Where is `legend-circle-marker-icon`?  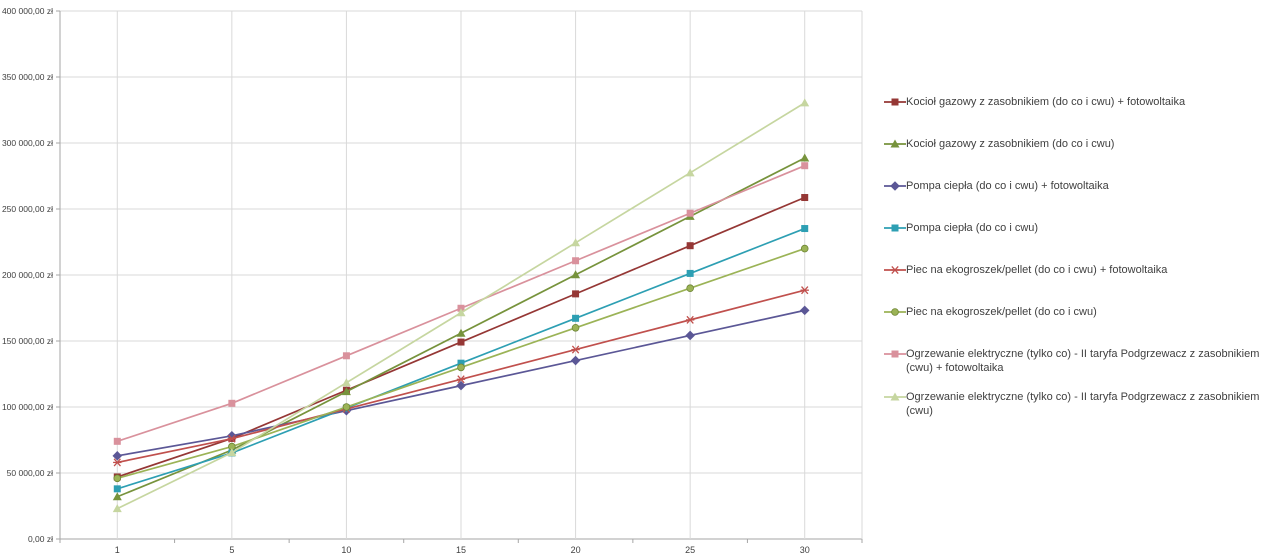 legend-circle-marker-icon is located at coordinates (895, 312).